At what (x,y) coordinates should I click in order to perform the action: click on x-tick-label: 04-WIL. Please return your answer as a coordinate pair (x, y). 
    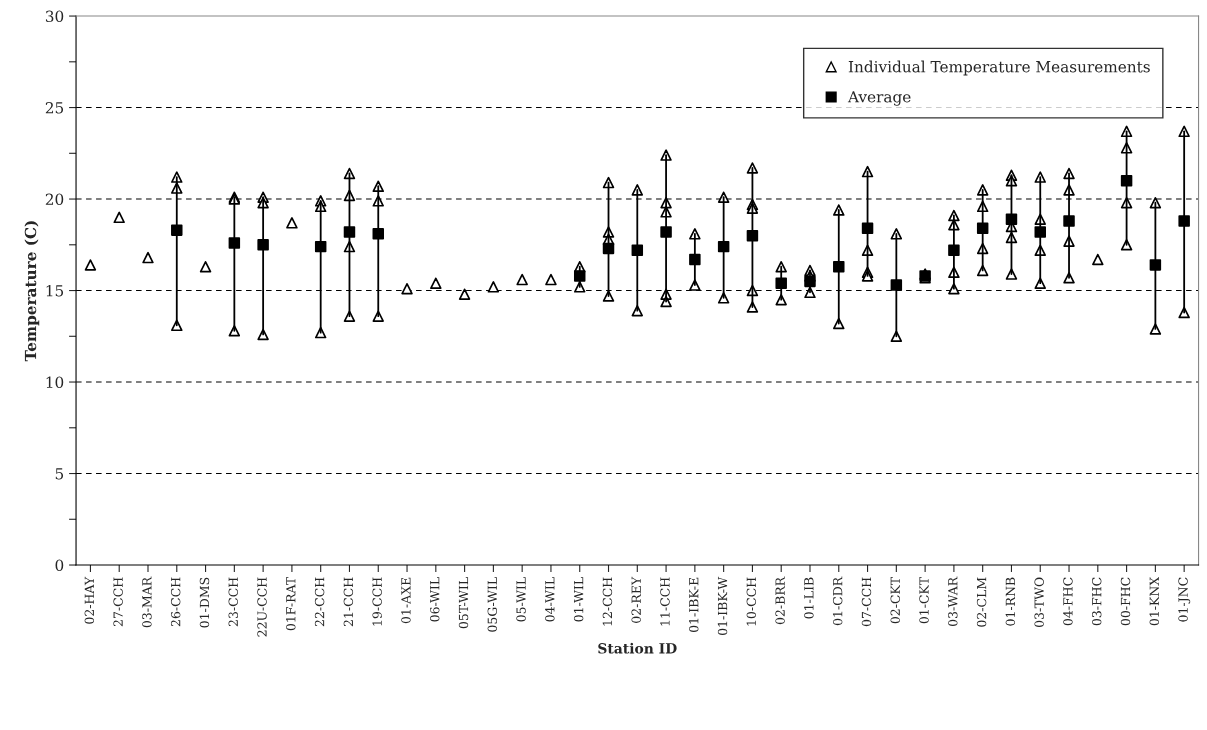
    Looking at the image, I should click on (550, 599).